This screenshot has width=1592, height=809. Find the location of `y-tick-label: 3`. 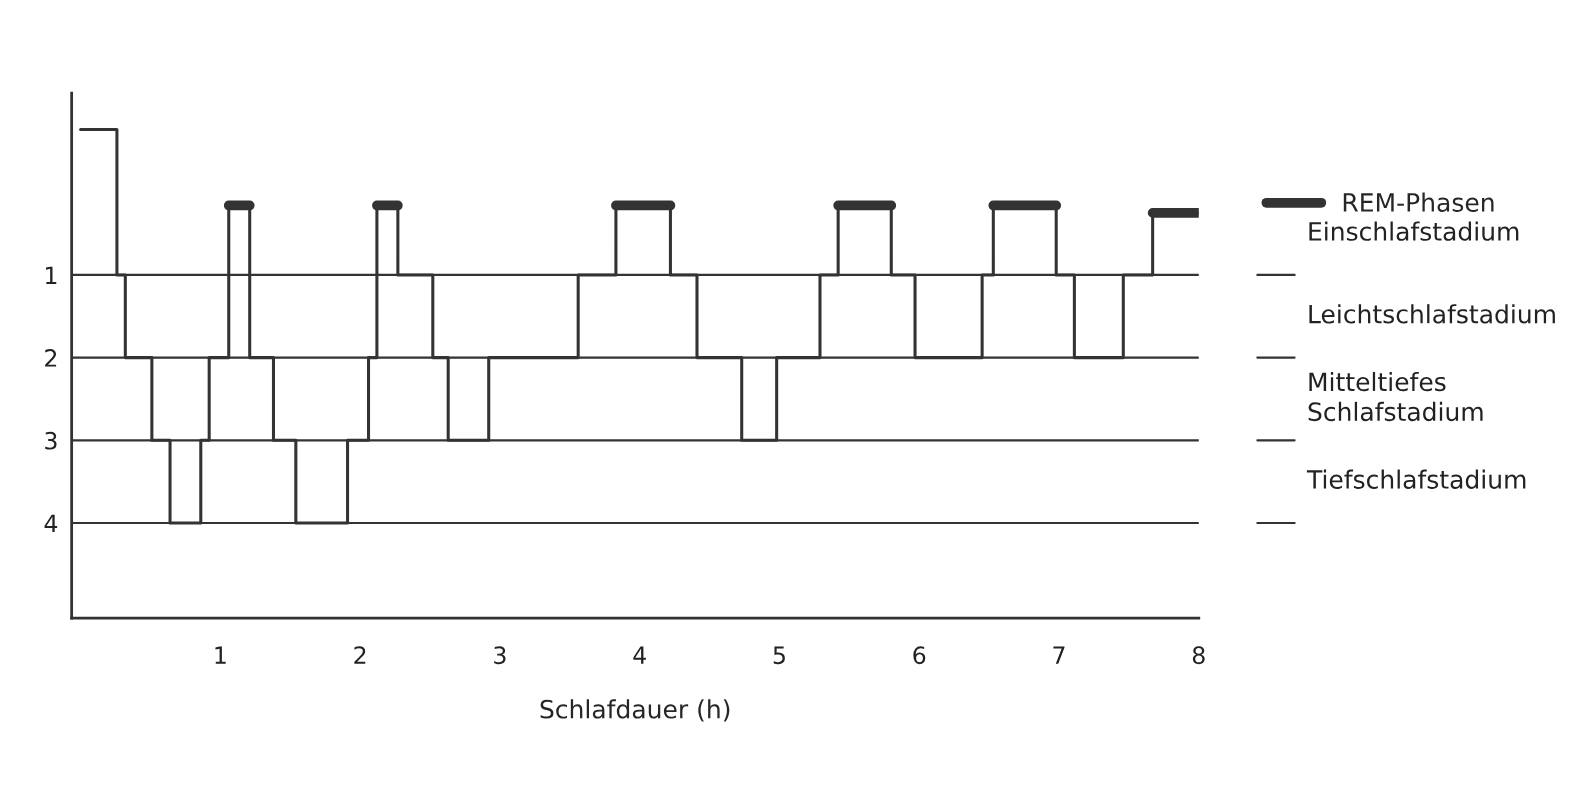

y-tick-label: 3 is located at coordinates (51, 440).